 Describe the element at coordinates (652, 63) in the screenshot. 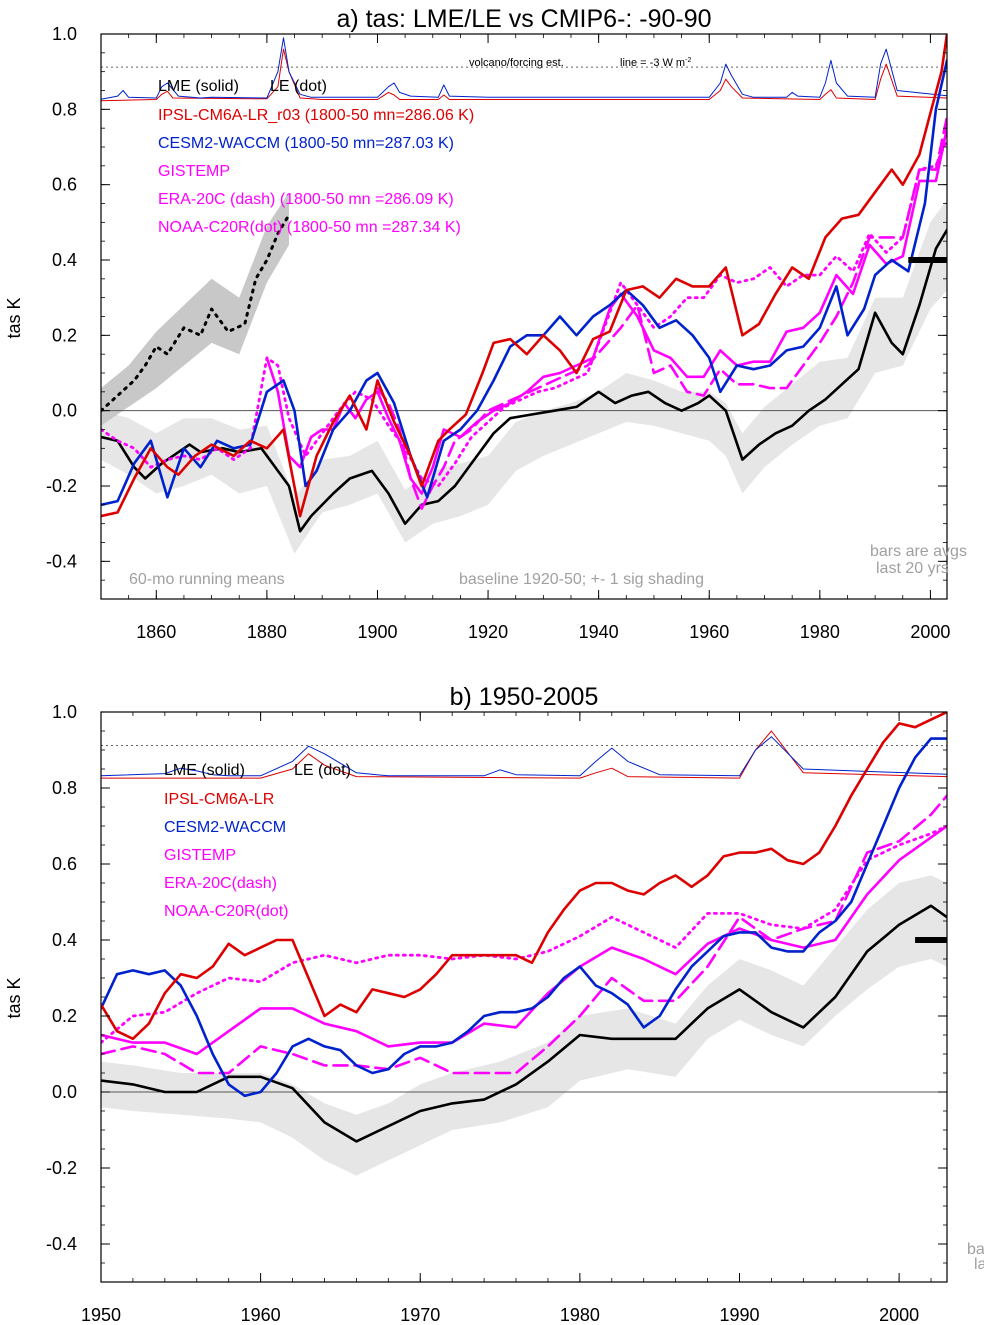

I see `annotation-forcing-text: line = -3 W m` at that location.